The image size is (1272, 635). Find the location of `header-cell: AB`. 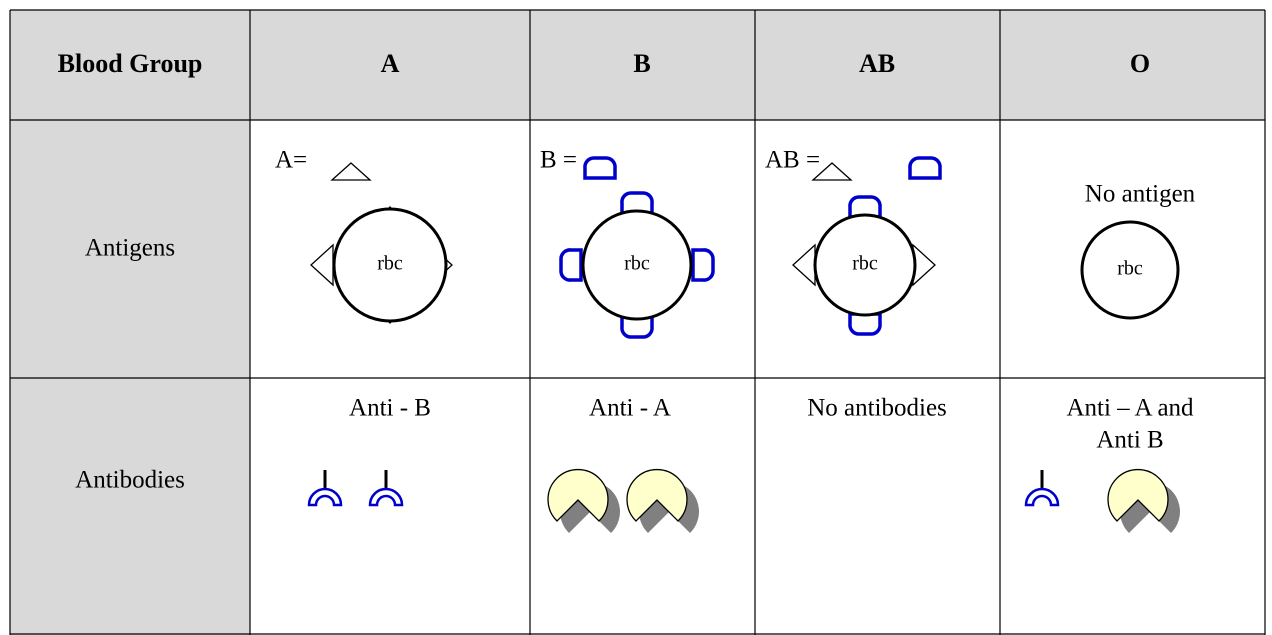

header-cell: AB is located at coordinates (877, 63).